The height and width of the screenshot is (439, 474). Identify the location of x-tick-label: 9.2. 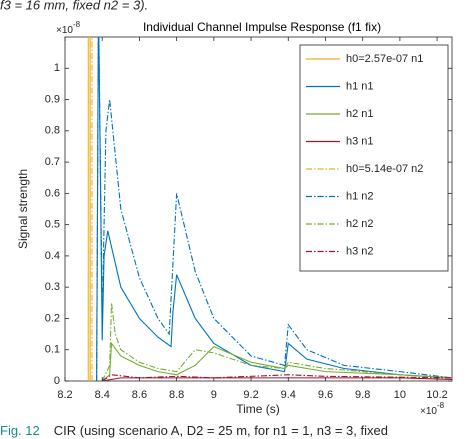
(250, 395).